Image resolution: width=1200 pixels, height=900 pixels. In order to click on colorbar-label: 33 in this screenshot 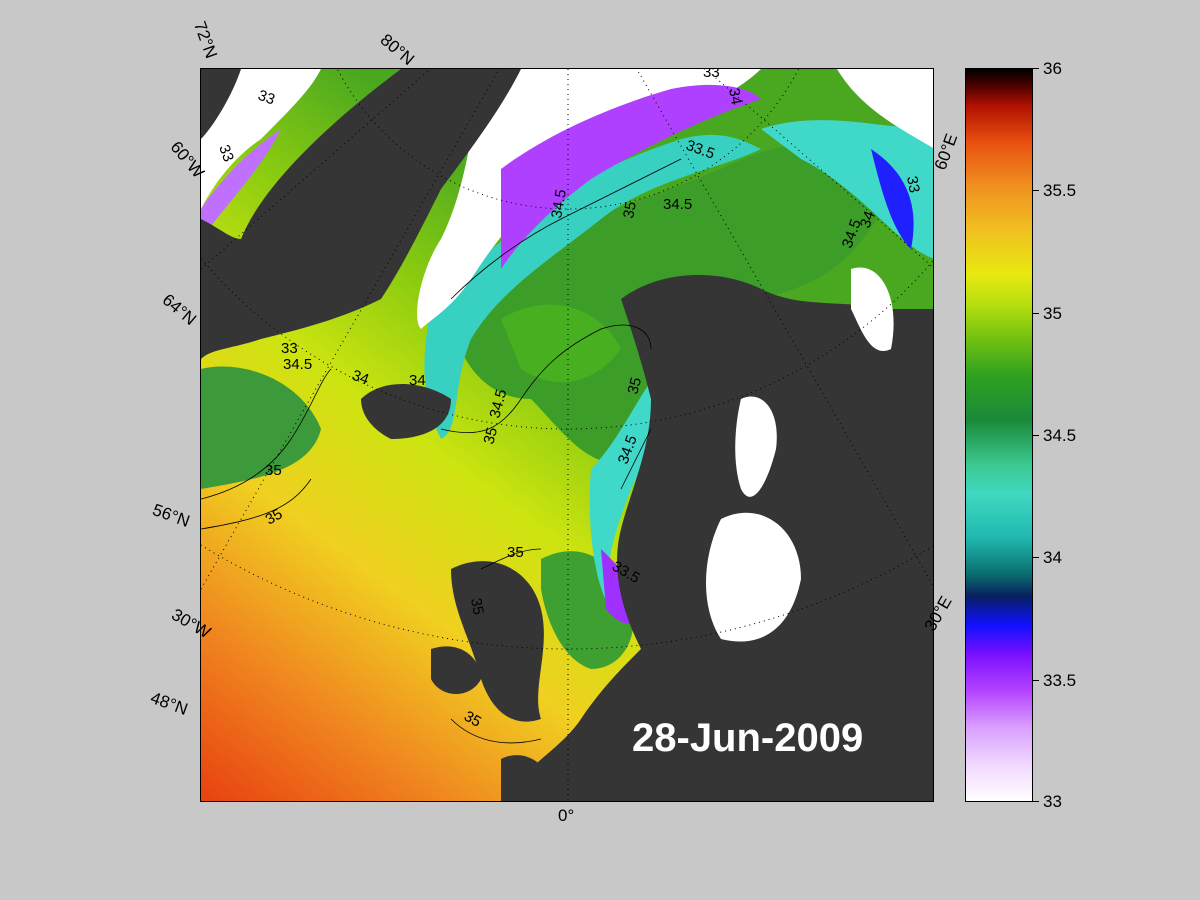, I will do `click(1052, 801)`.